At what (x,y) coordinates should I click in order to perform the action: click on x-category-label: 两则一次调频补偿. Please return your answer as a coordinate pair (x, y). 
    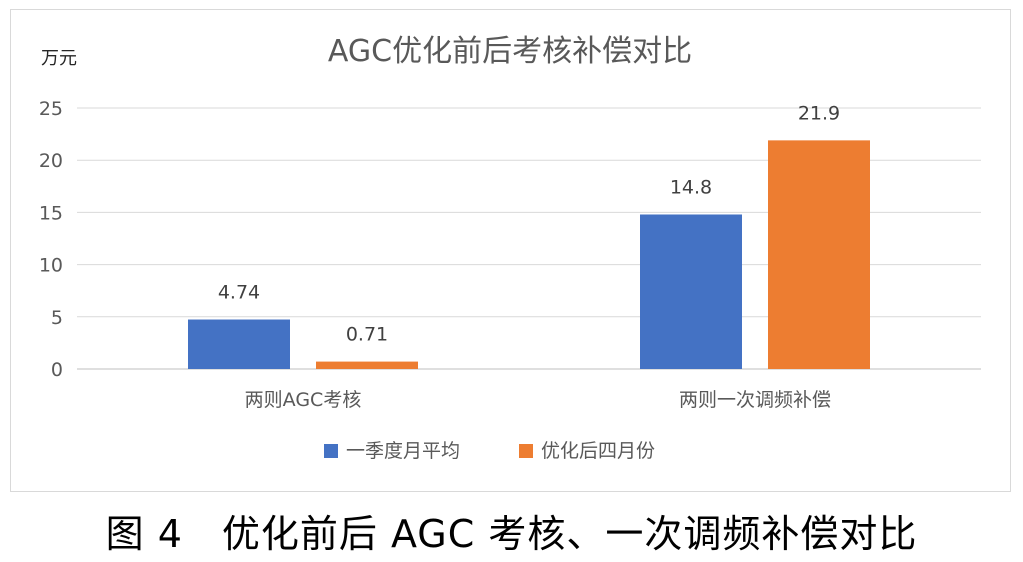
    Looking at the image, I should click on (755, 400).